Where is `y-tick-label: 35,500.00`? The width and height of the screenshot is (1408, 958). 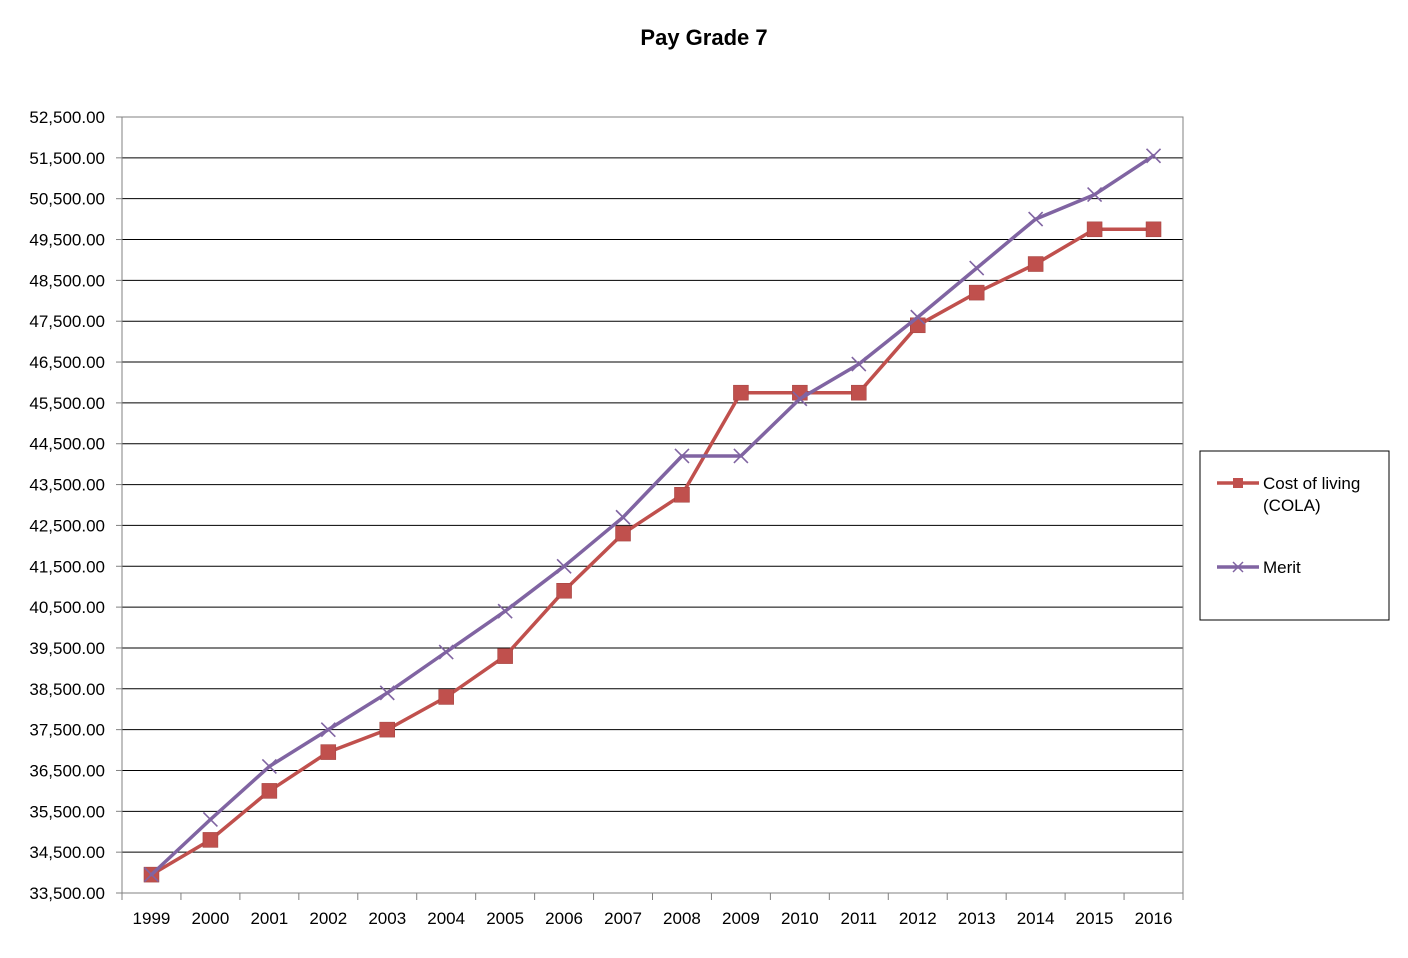
y-tick-label: 35,500.00 is located at coordinates (67, 811).